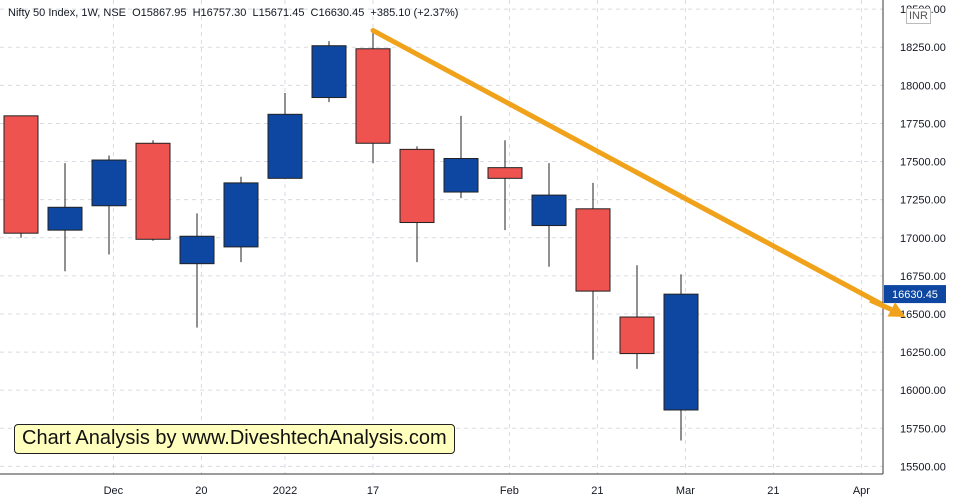  What do you see at coordinates (67, 13) in the screenshot?
I see `symbol-name: Nifty 50 Index, 1W, NSE` at bounding box center [67, 13].